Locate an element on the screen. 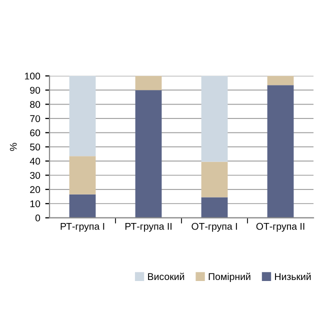 This screenshot has height=330, width=330. x-tick-label: РТ-група I is located at coordinates (82, 227).